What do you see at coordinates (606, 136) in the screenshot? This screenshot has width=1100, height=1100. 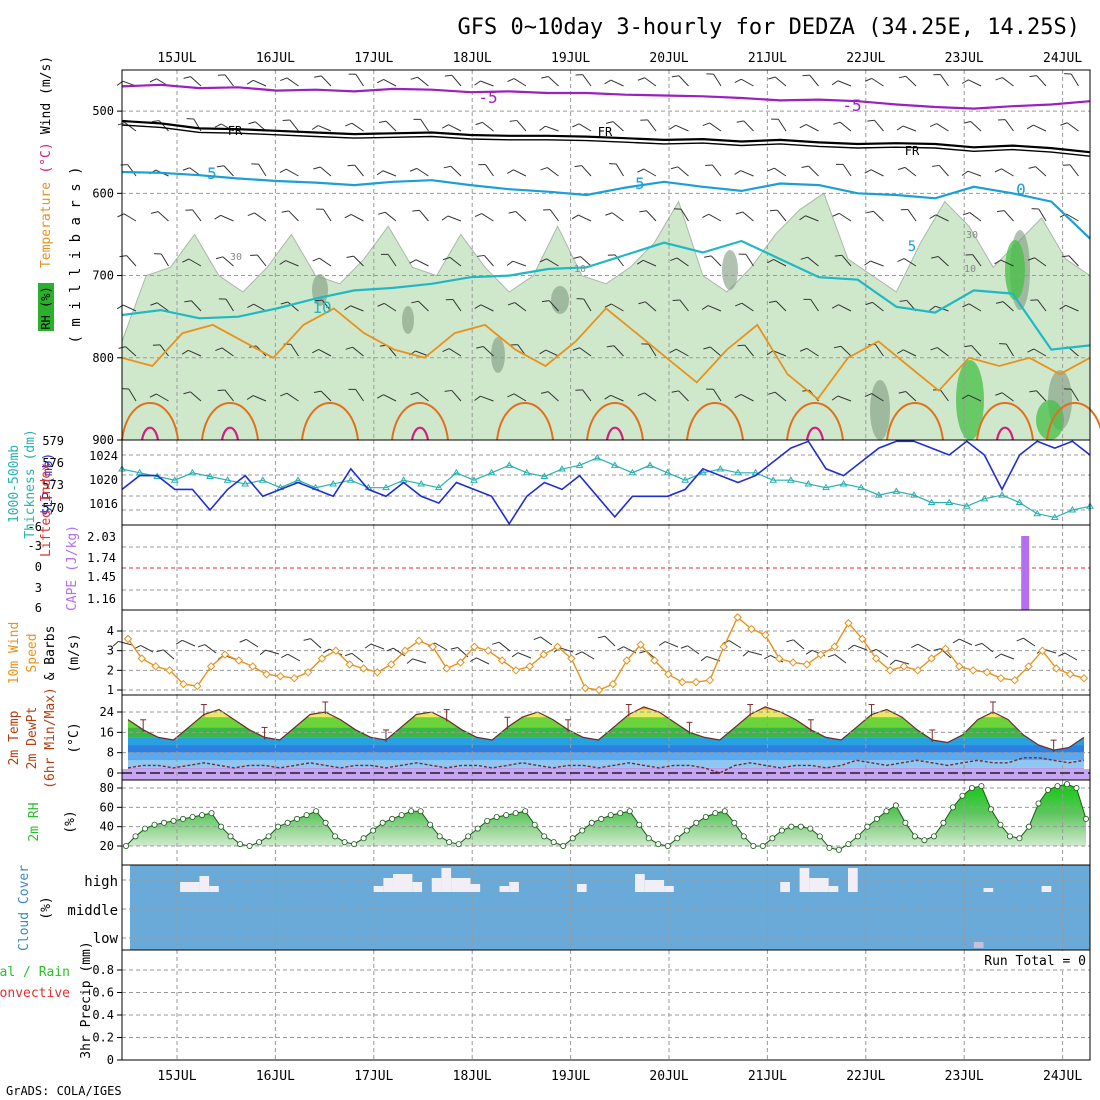 I see `isotherm-FR` at bounding box center [606, 136].